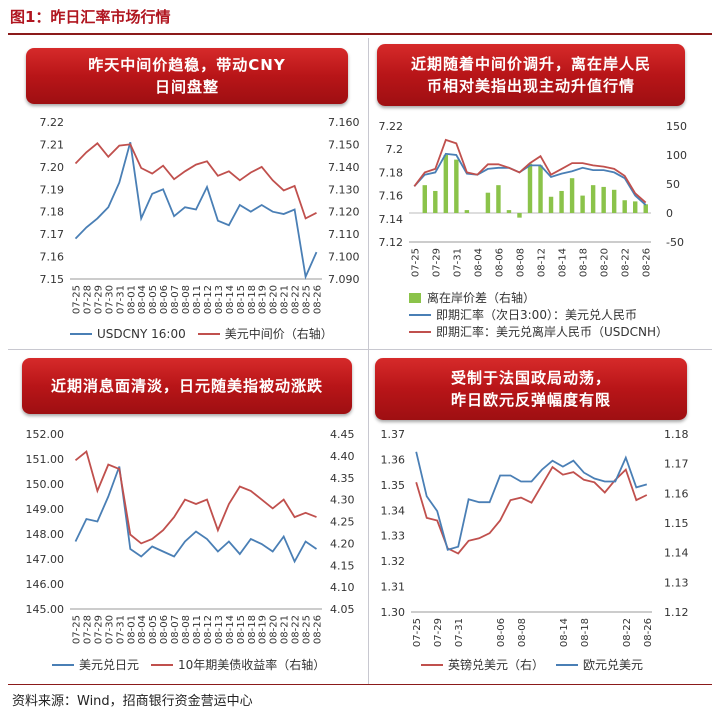 The width and height of the screenshot is (720, 716). I want to click on right-axis-tick-label: 1.16, so click(676, 493).